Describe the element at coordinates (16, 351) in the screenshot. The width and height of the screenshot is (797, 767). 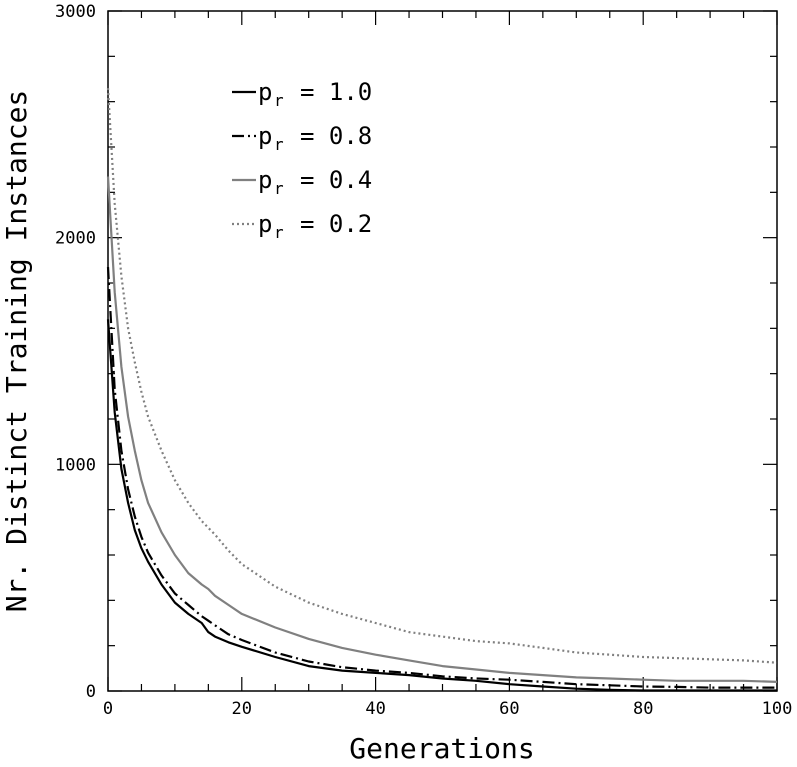
I see `y-axis-title: Nr. Distinct Training Instances` at that location.